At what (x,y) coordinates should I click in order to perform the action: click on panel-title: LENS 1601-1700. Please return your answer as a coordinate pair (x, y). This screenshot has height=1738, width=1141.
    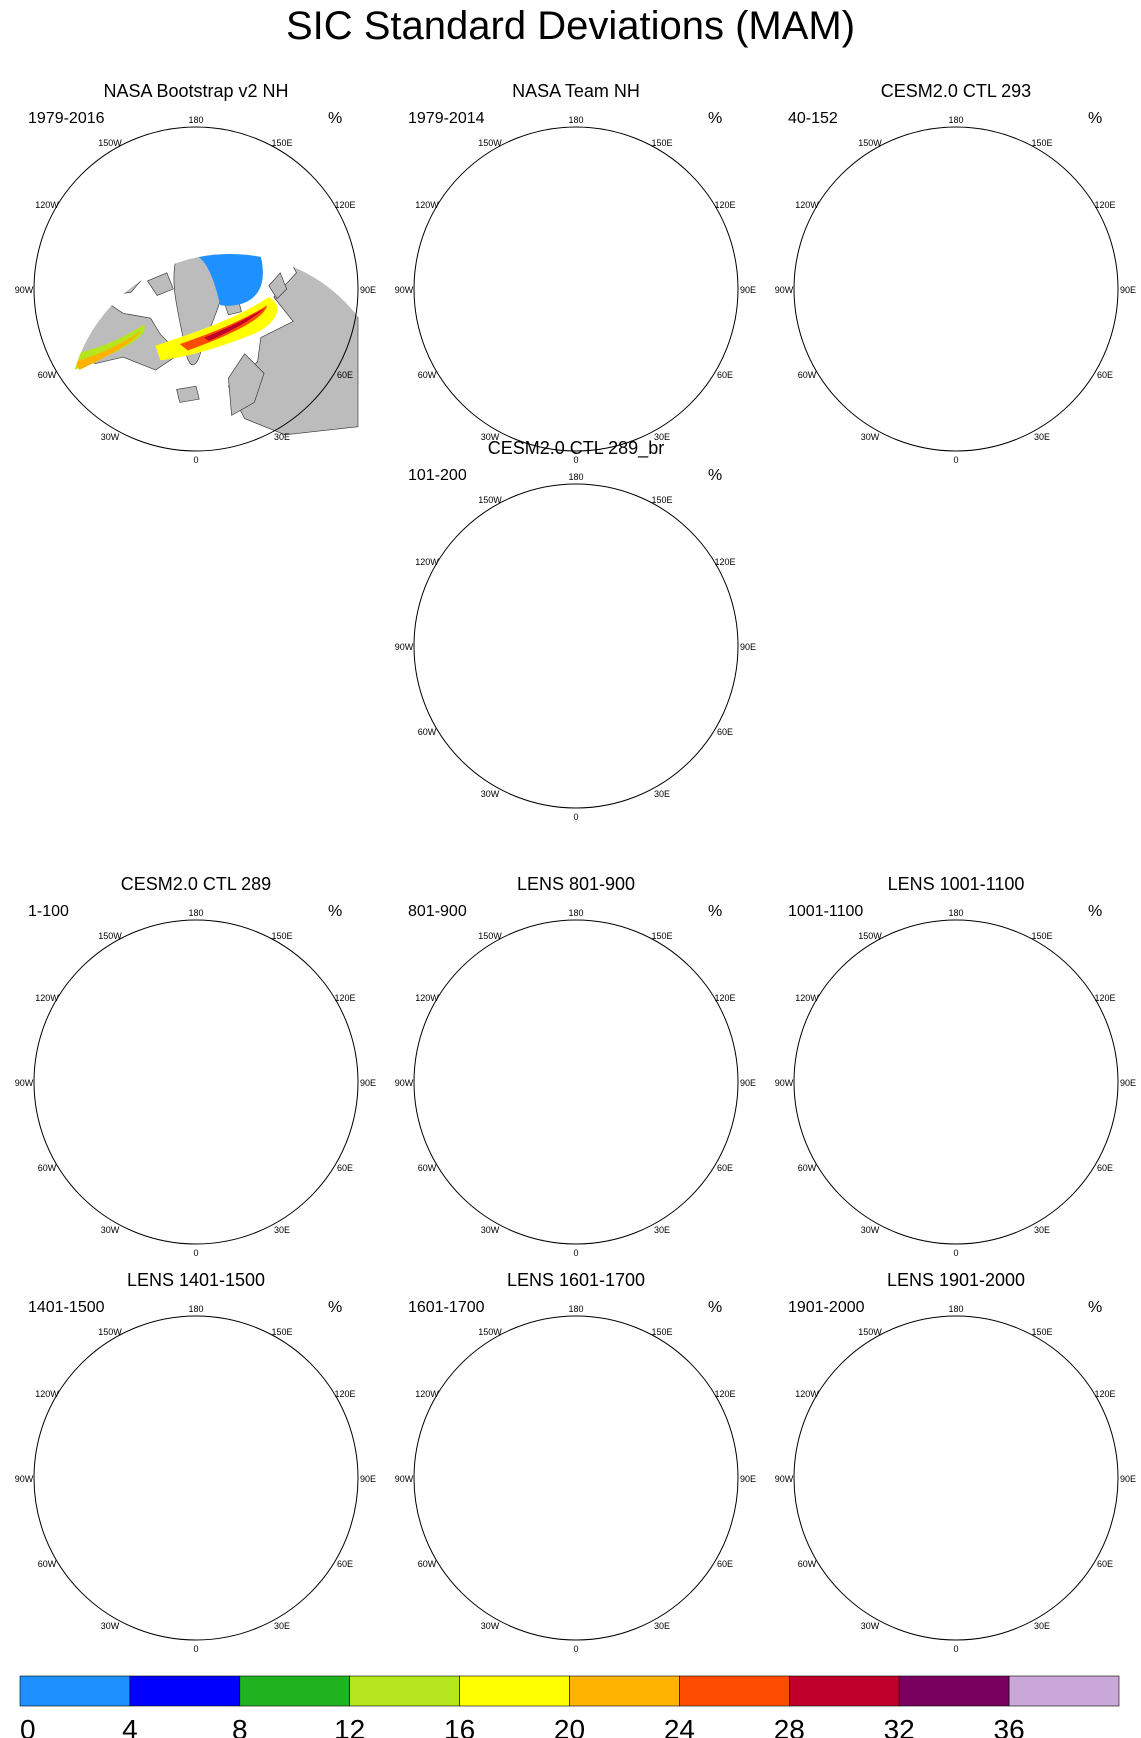
    Looking at the image, I should click on (576, 1280).